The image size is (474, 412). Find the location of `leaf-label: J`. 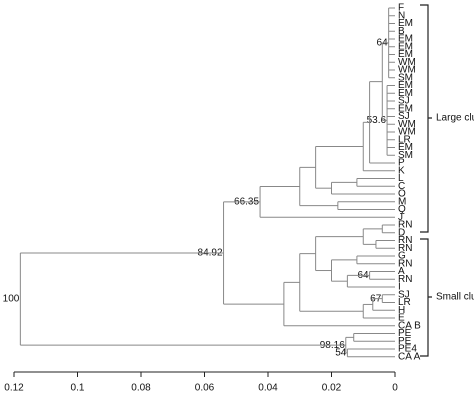

leaf-label: J is located at coordinates (400, 217).